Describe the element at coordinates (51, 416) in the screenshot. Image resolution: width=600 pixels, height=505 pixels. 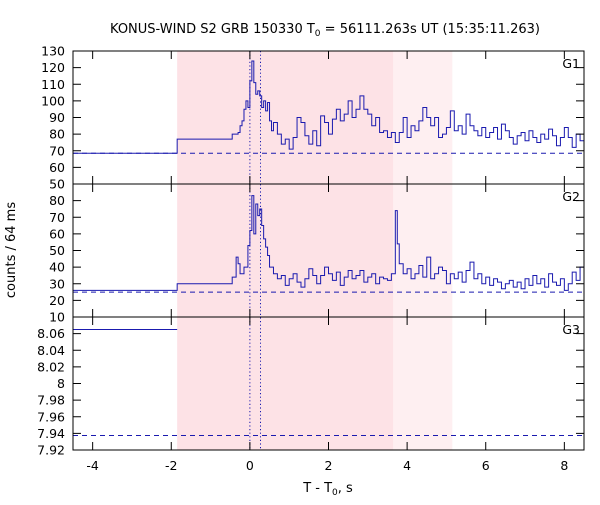
I see `g3-y-tick-label: 7.96` at that location.